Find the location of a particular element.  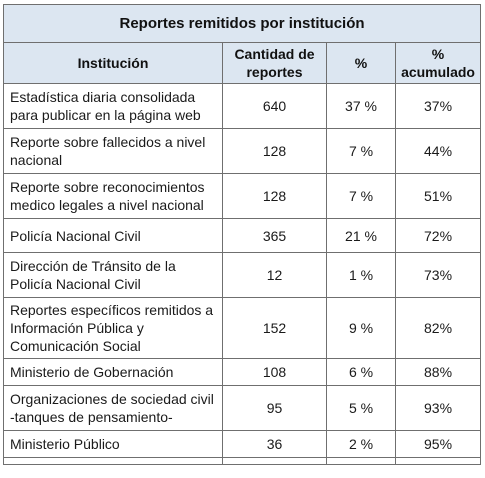

header-institucion: Institución is located at coordinates (113, 63).